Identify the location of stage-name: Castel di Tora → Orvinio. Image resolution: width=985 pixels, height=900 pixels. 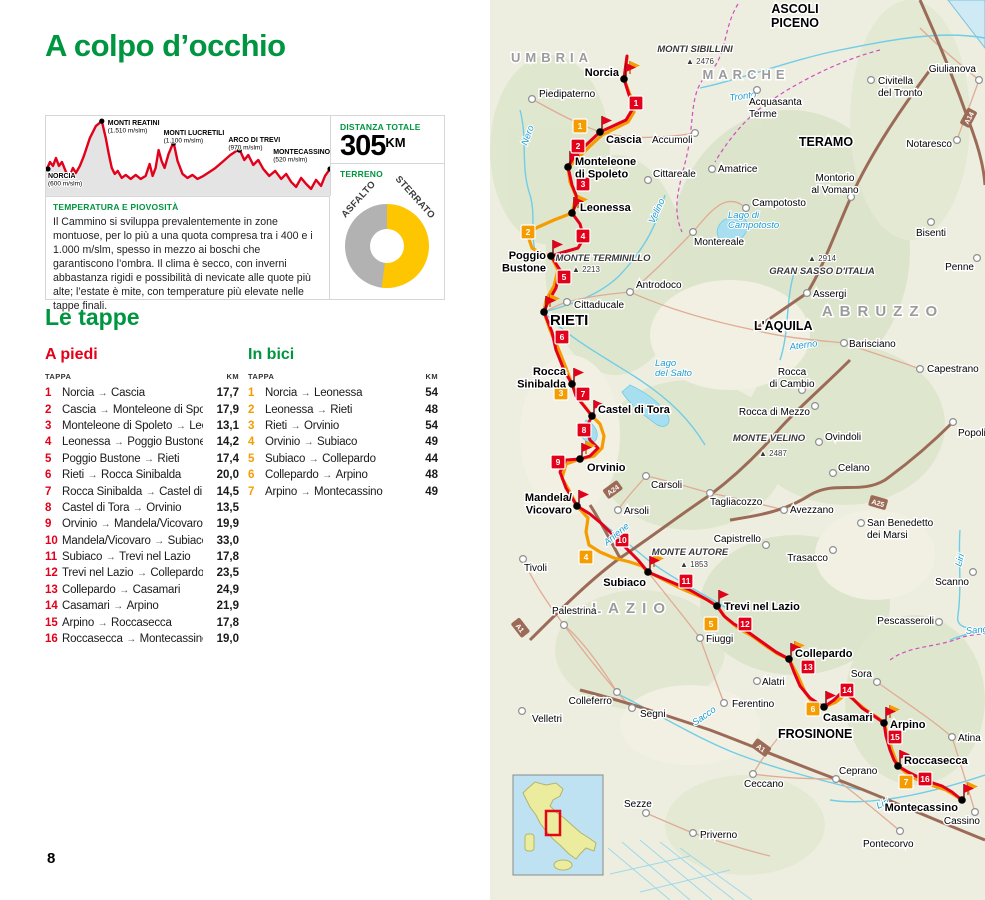
(122, 507).